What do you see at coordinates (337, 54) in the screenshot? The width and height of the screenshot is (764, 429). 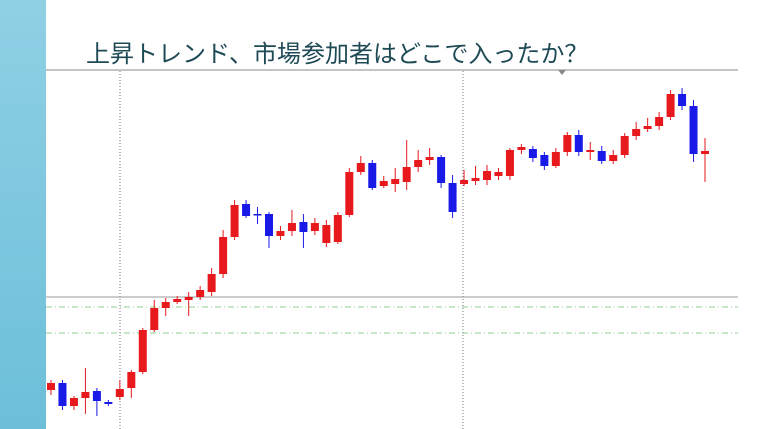 I see `chart-title: 上昇トレンド、市場参加者はどこで入ったか？` at bounding box center [337, 54].